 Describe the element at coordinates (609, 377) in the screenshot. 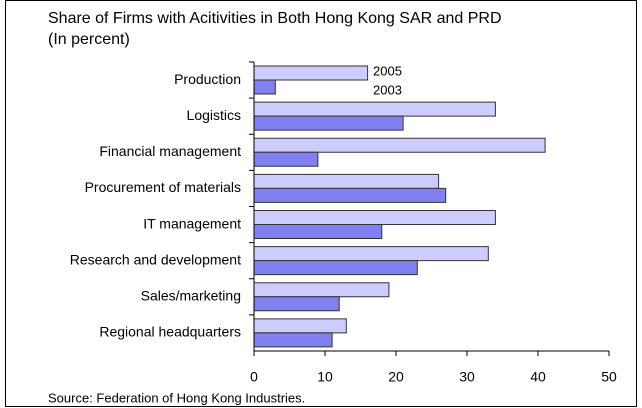

I see `x-tick-label: 50` at that location.